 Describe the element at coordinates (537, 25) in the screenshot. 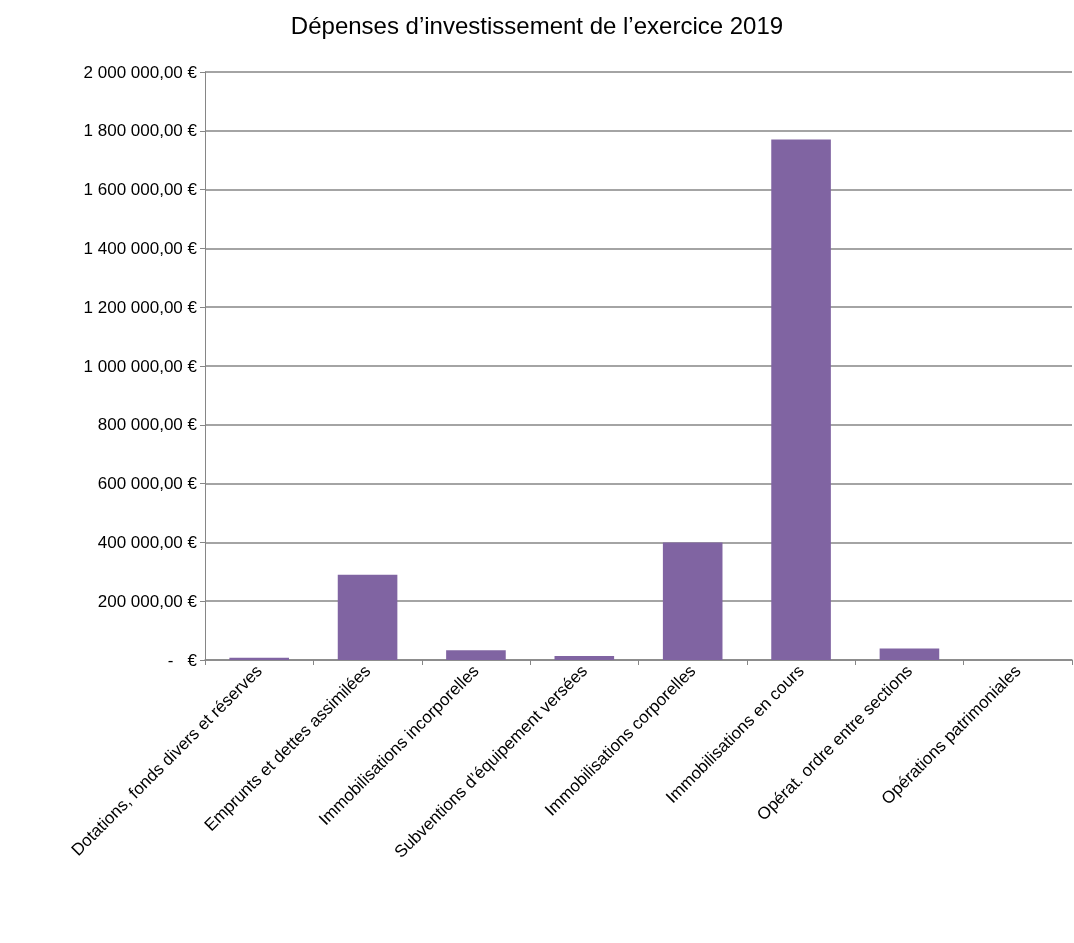

I see `chart-title: Dépenses d’investissement de l’exercice 2019` at that location.